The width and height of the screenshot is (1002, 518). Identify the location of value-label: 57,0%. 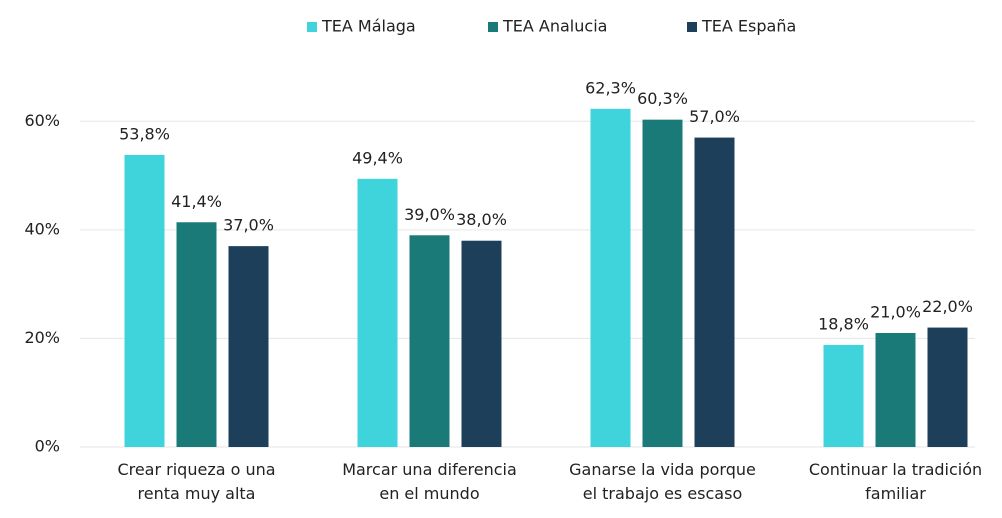
(714, 116).